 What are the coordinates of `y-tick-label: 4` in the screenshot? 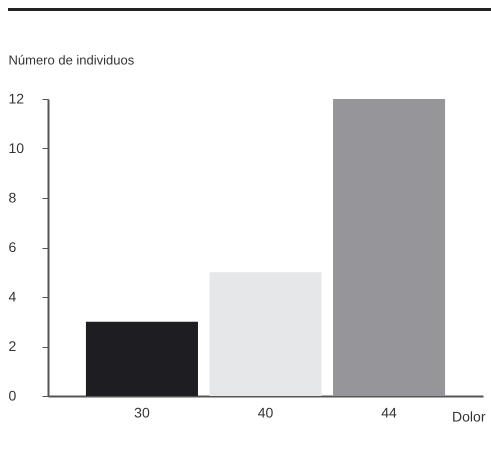 It's located at (12, 296).